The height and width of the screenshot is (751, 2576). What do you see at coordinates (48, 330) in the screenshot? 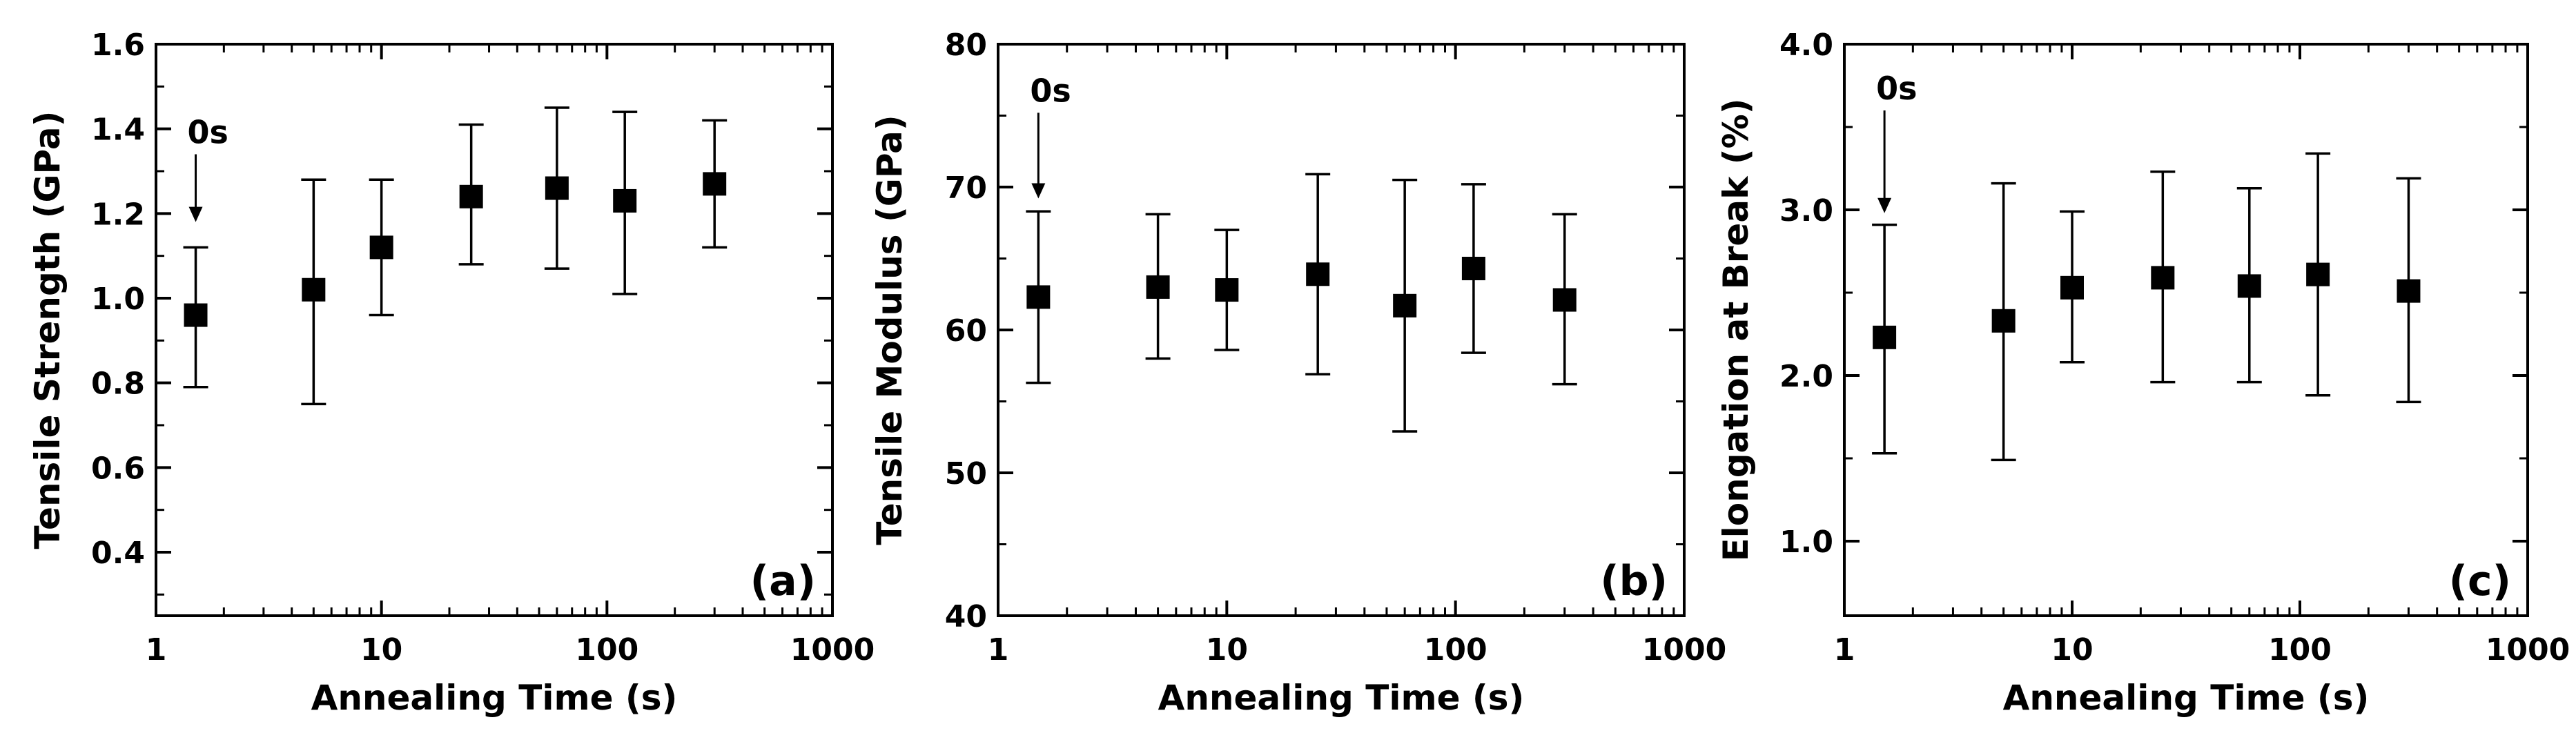
I see `y-axis-title: Tensile Strength (GPa)` at bounding box center [48, 330].